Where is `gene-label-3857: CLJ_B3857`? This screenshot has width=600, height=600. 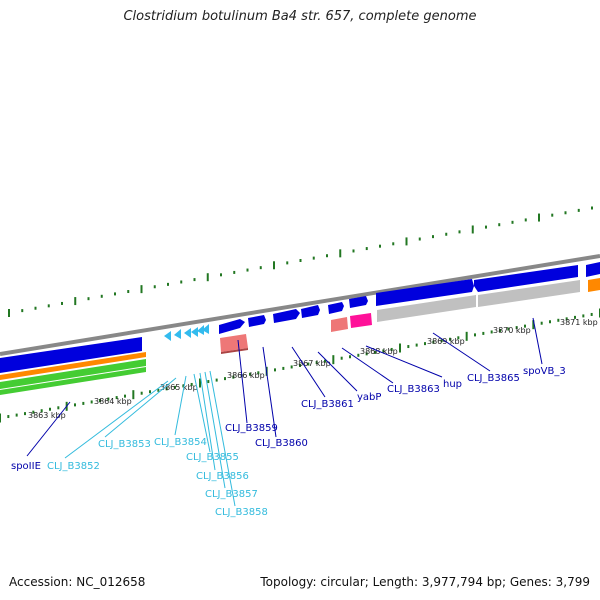
gene-label-3857: CLJ_B3857 is located at coordinates (231, 494).